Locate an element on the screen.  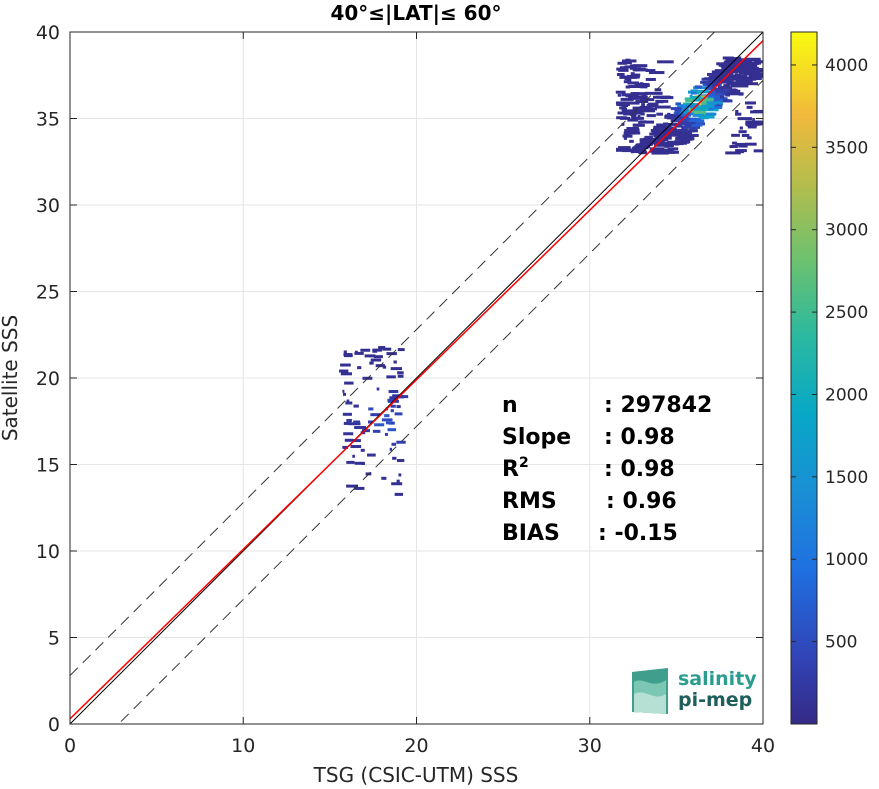
y-tick-label: 25 is located at coordinates (48, 293).